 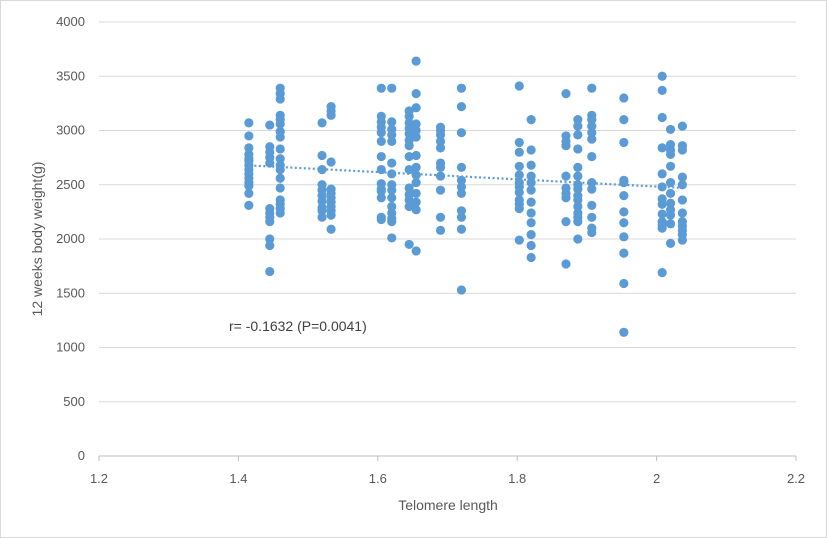 What do you see at coordinates (70, 21) in the screenshot?
I see `y-tick-label: 4000` at bounding box center [70, 21].